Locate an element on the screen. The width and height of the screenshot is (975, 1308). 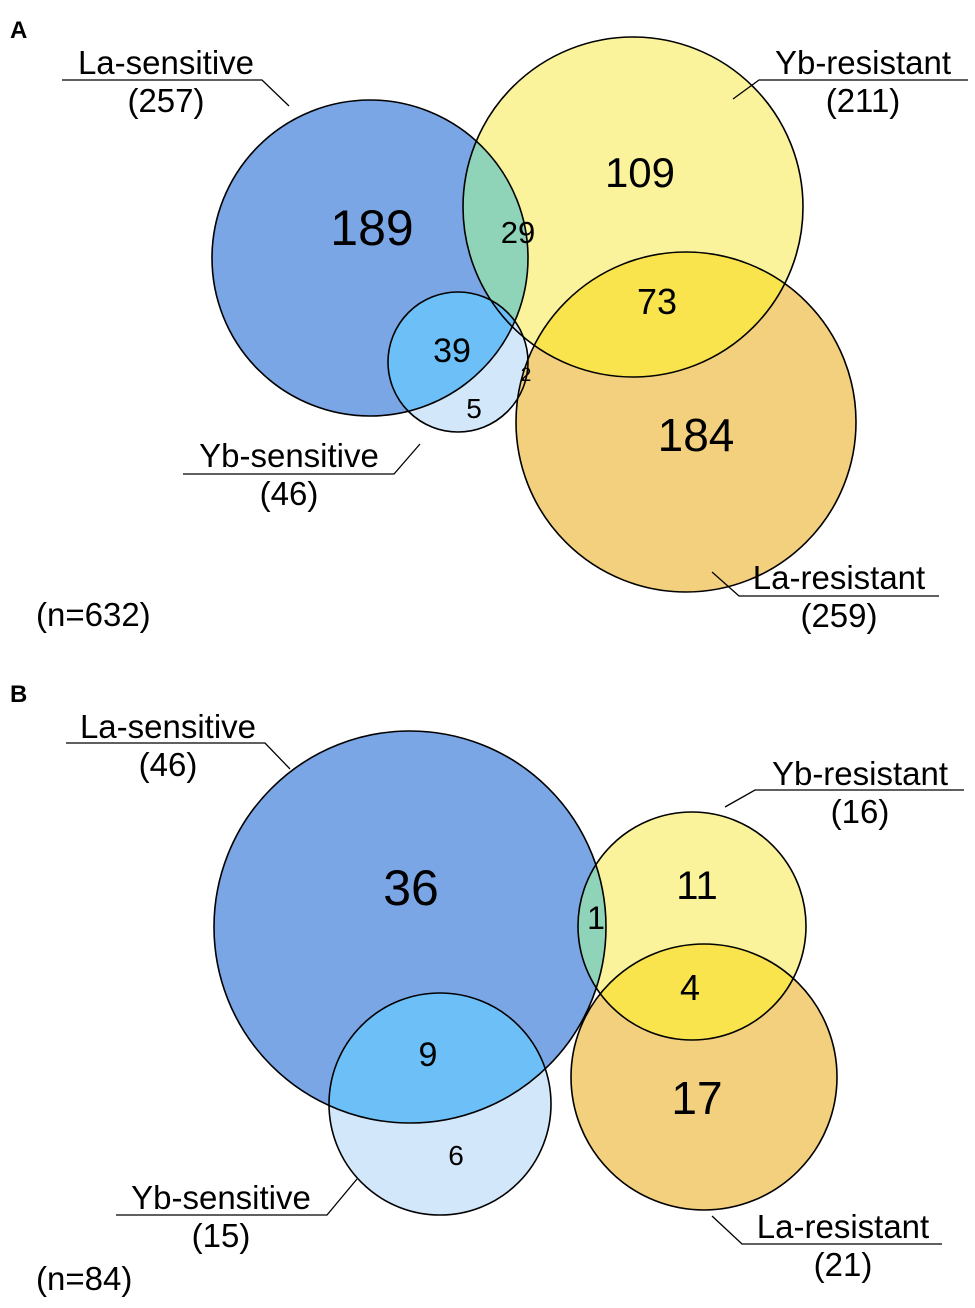
panel-a-la-resistant-count: (259) is located at coordinates (838, 615).